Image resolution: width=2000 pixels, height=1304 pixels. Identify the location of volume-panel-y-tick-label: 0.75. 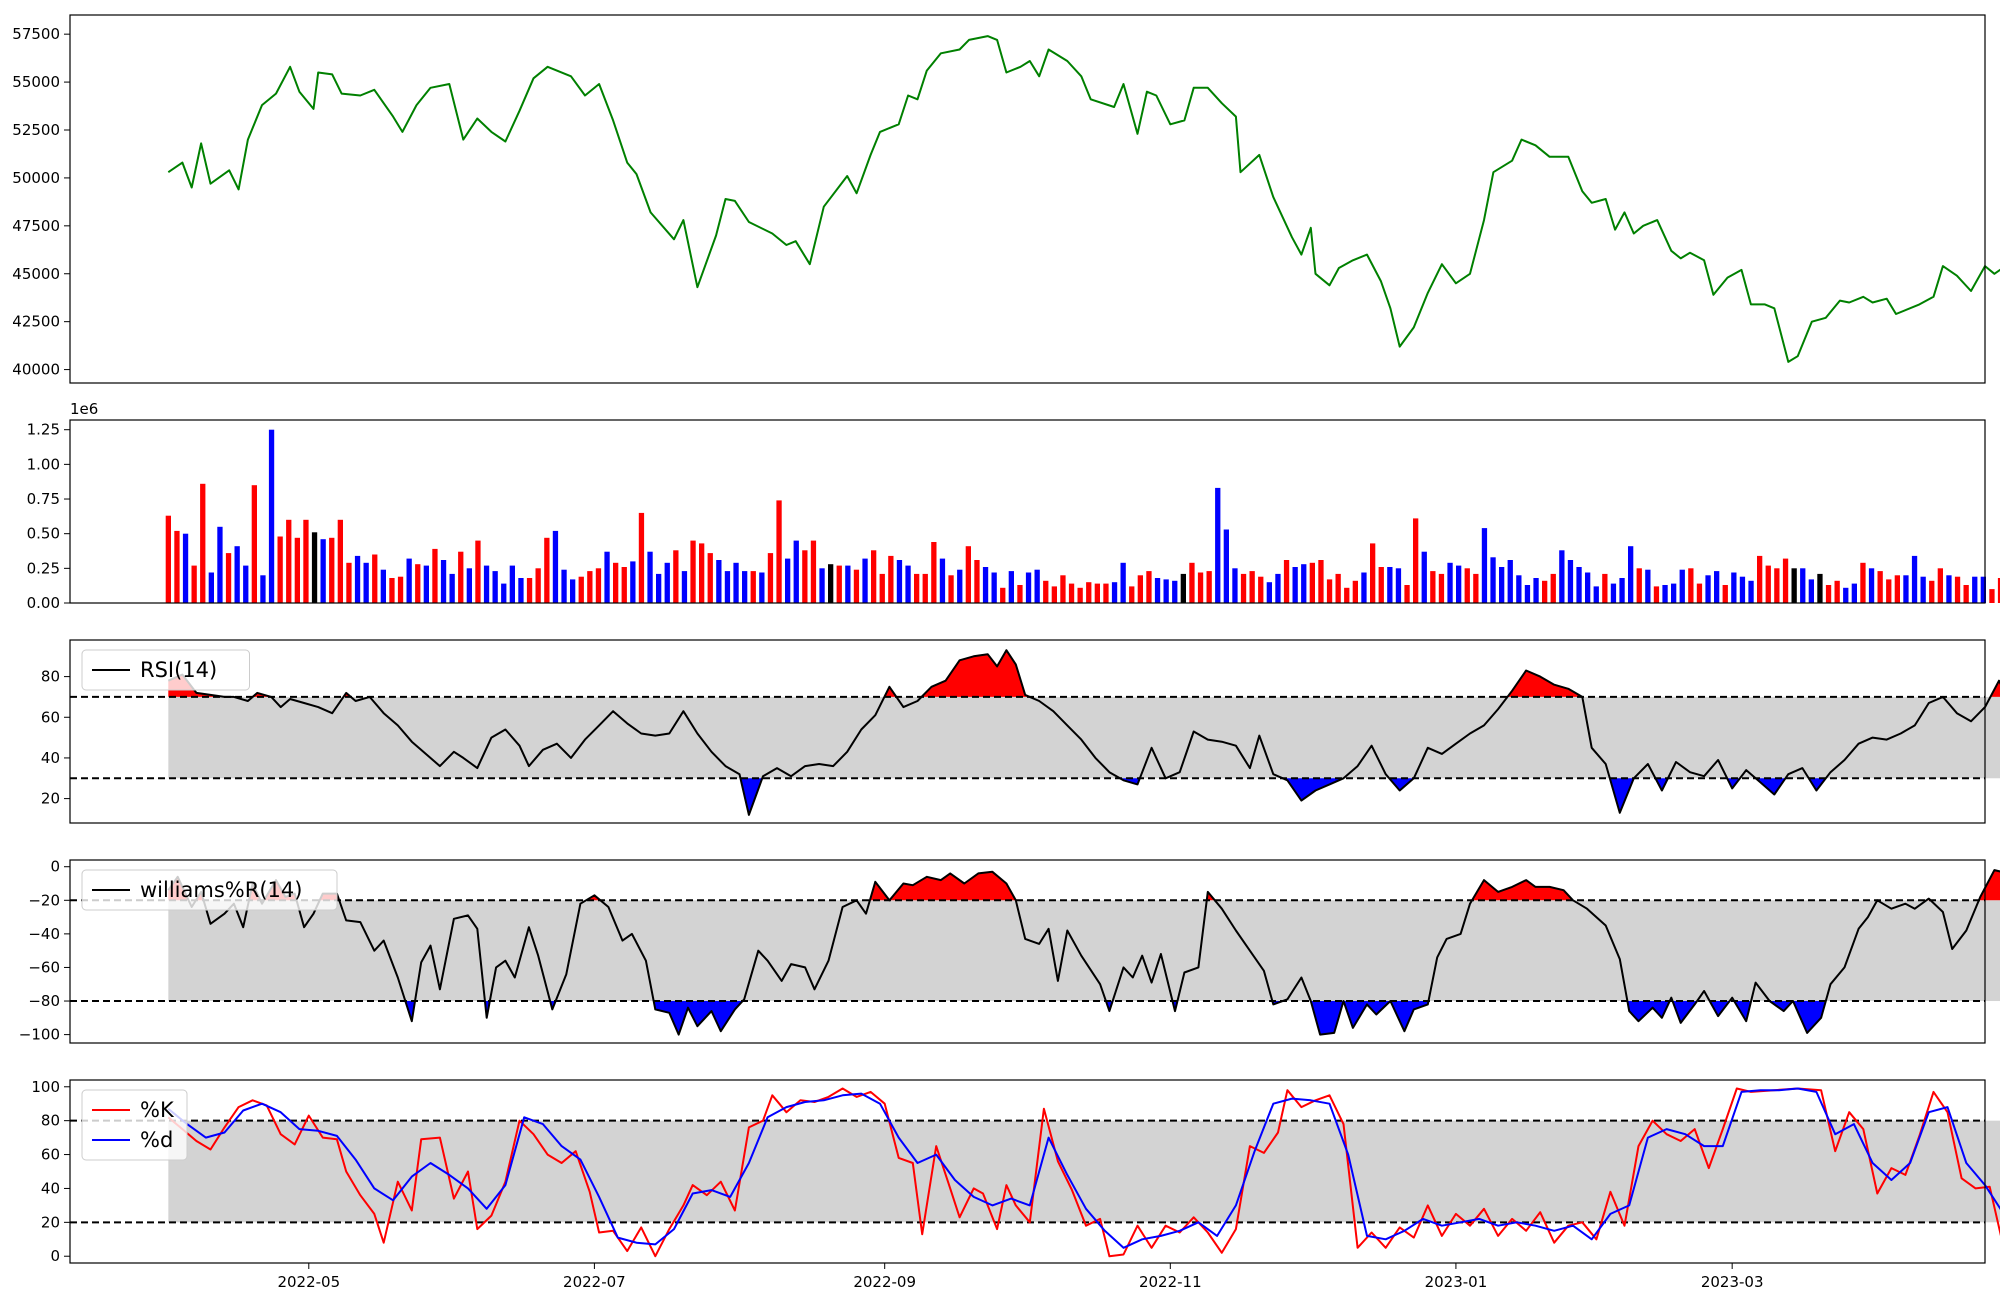
(43, 499).